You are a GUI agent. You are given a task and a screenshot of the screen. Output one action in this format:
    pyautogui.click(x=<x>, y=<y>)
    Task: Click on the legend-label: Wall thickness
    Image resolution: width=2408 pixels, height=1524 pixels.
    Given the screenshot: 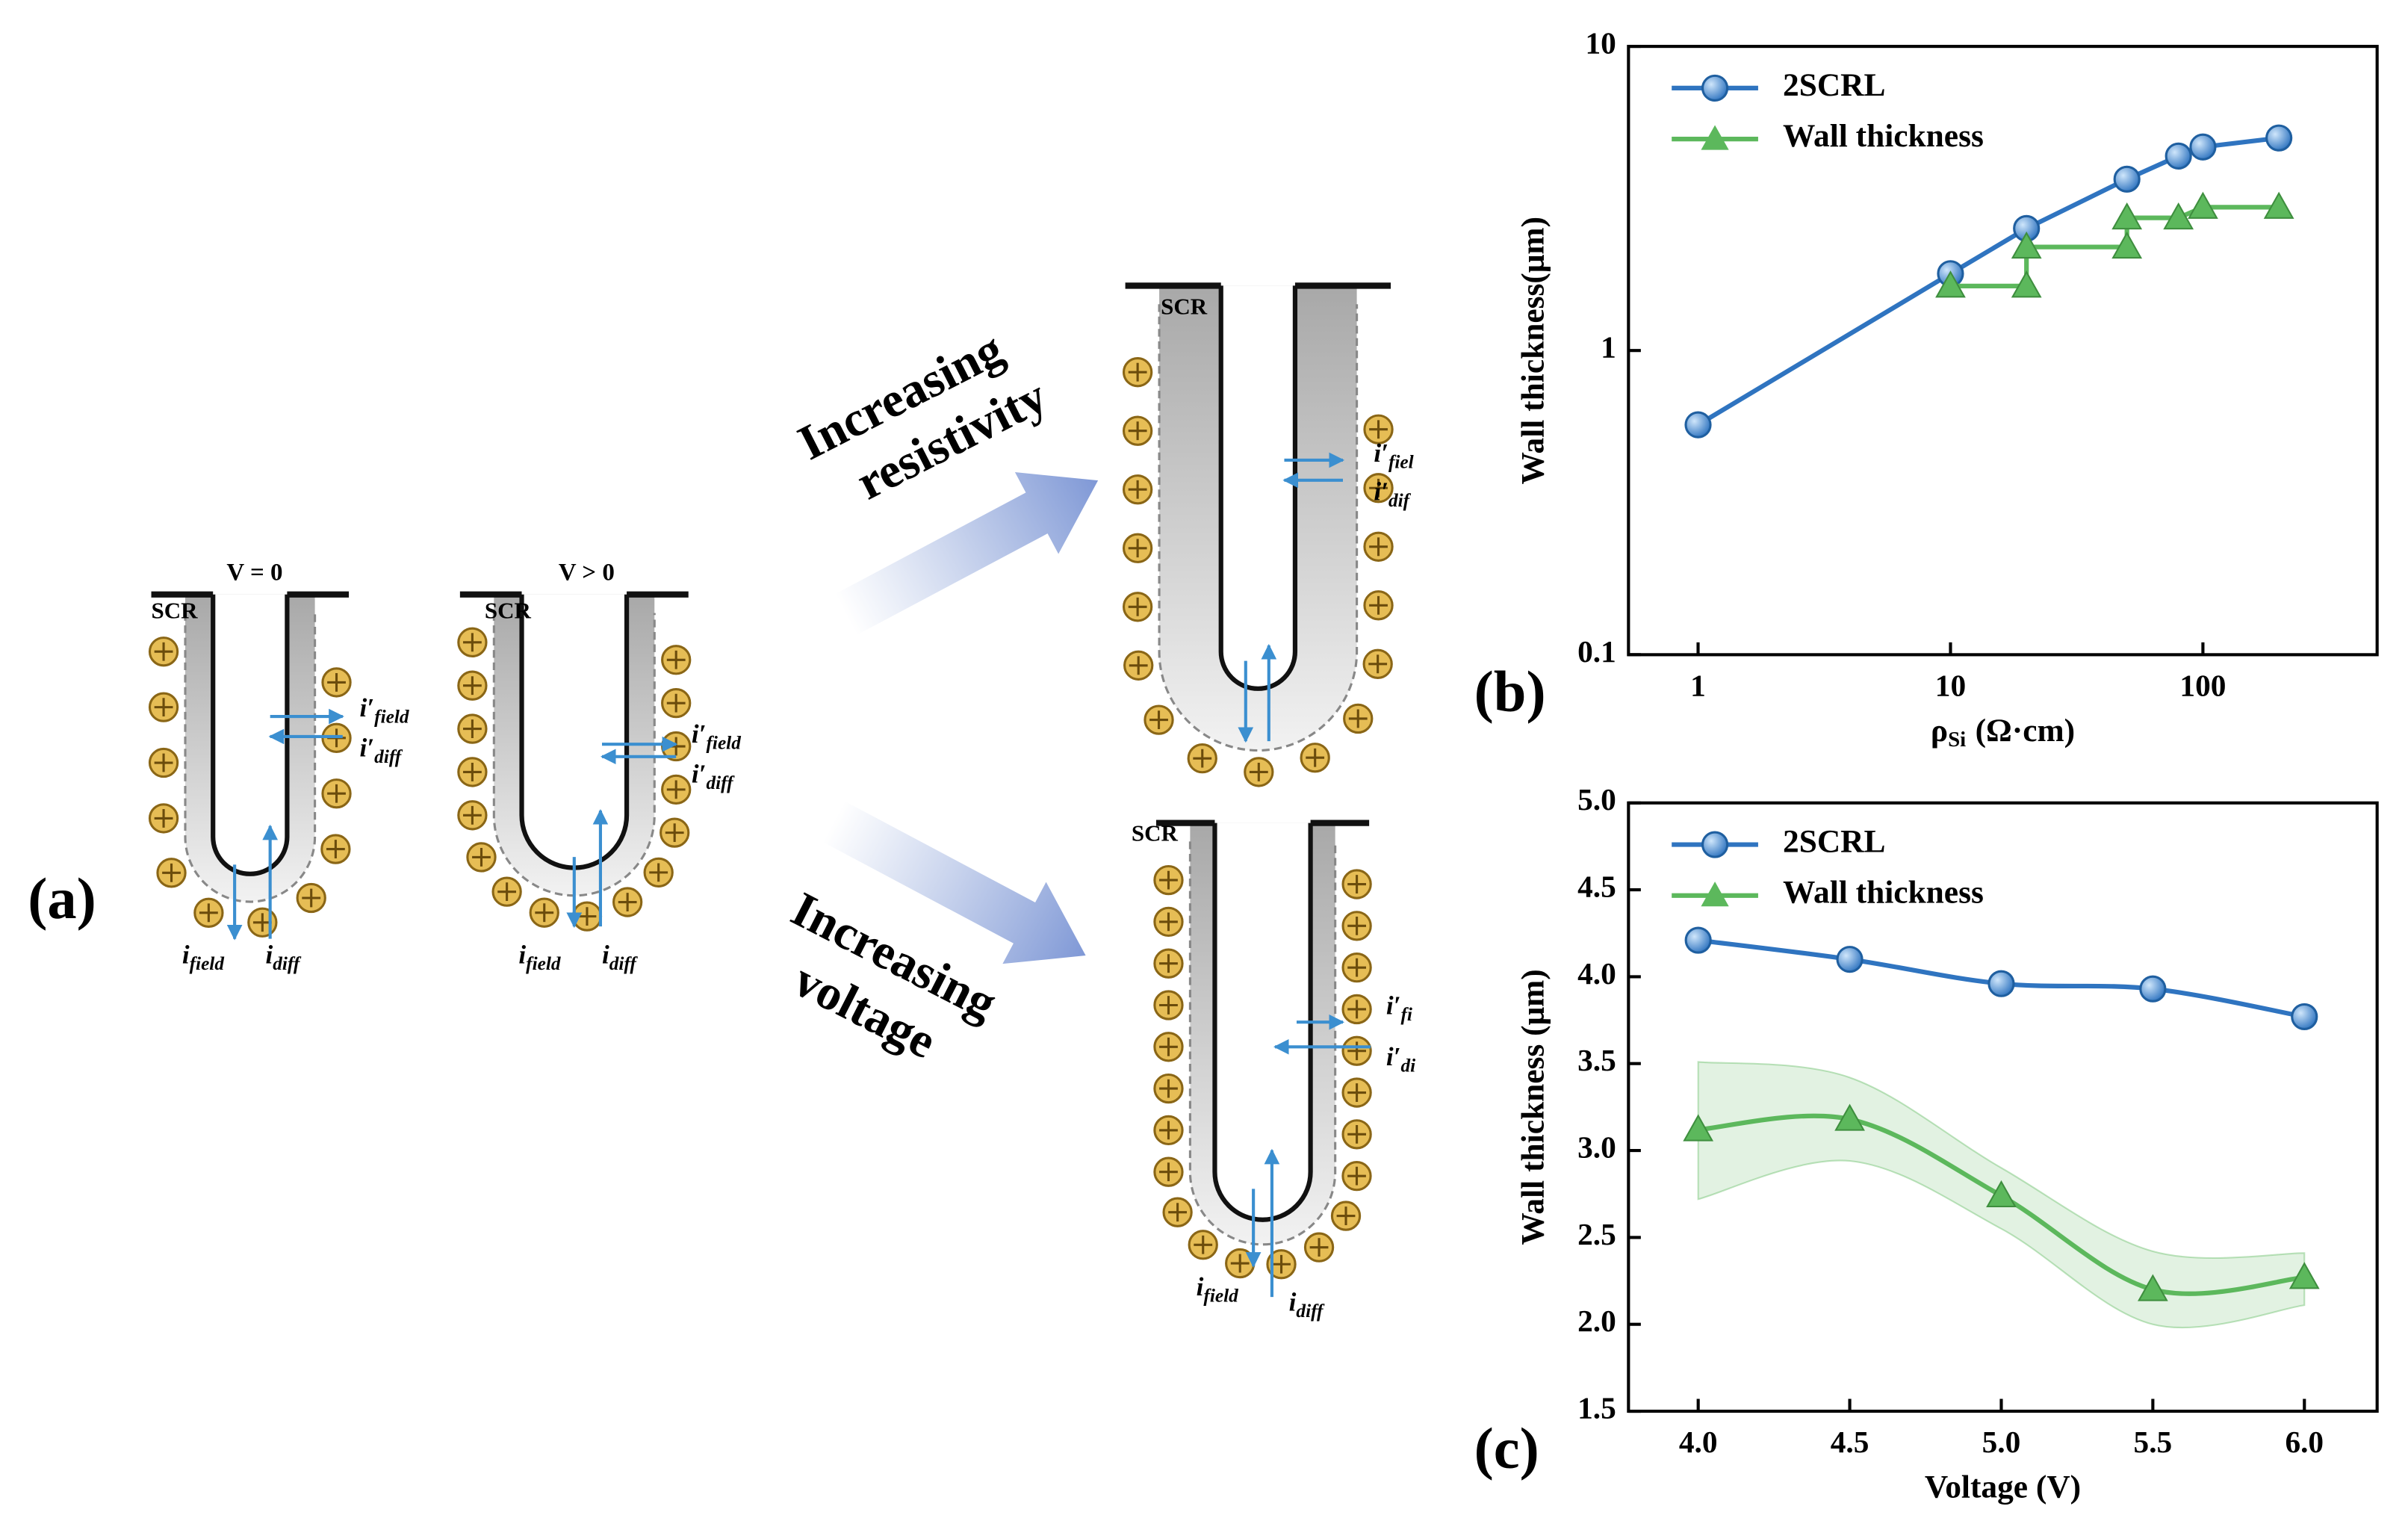 What is the action you would take?
    pyautogui.click(x=1884, y=893)
    